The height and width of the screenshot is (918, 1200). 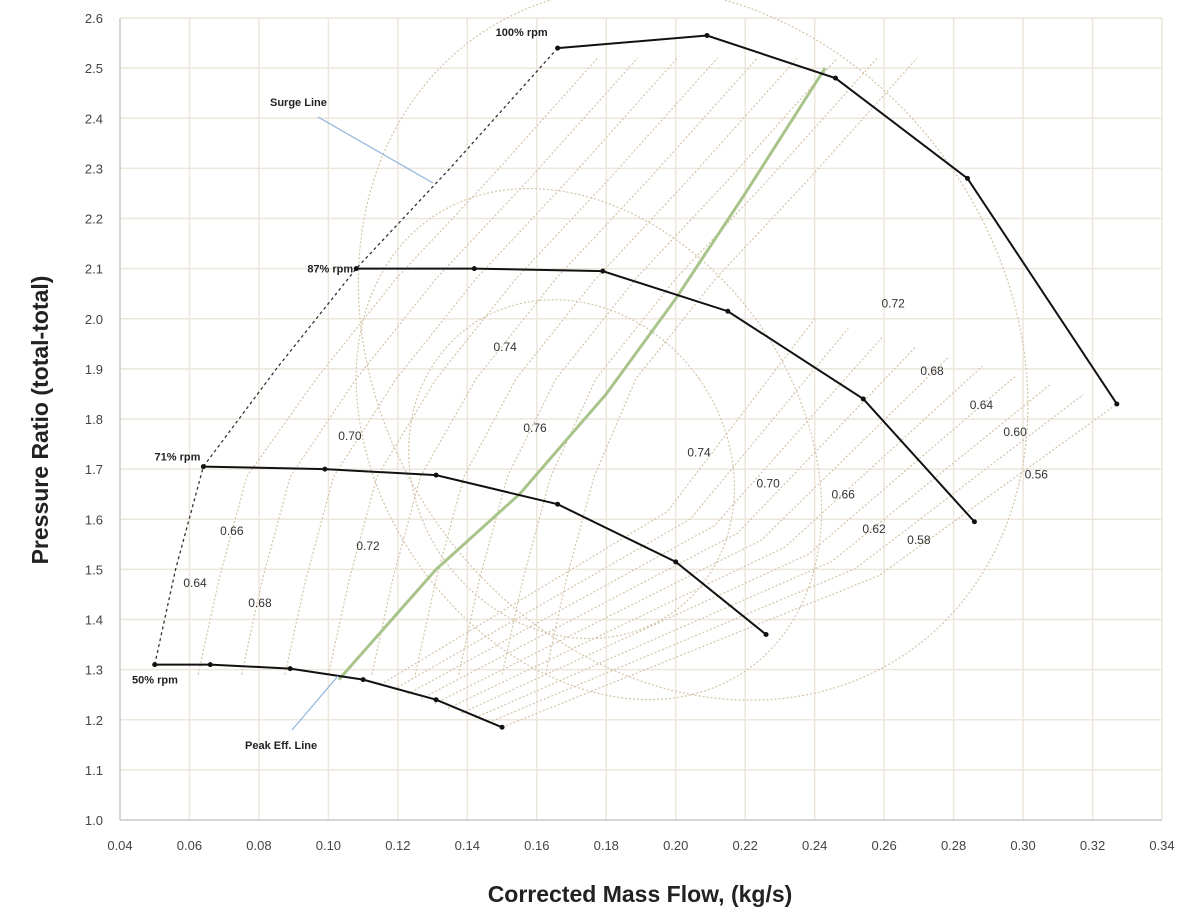 I want to click on x-tick-label: 0.16, so click(x=536, y=845).